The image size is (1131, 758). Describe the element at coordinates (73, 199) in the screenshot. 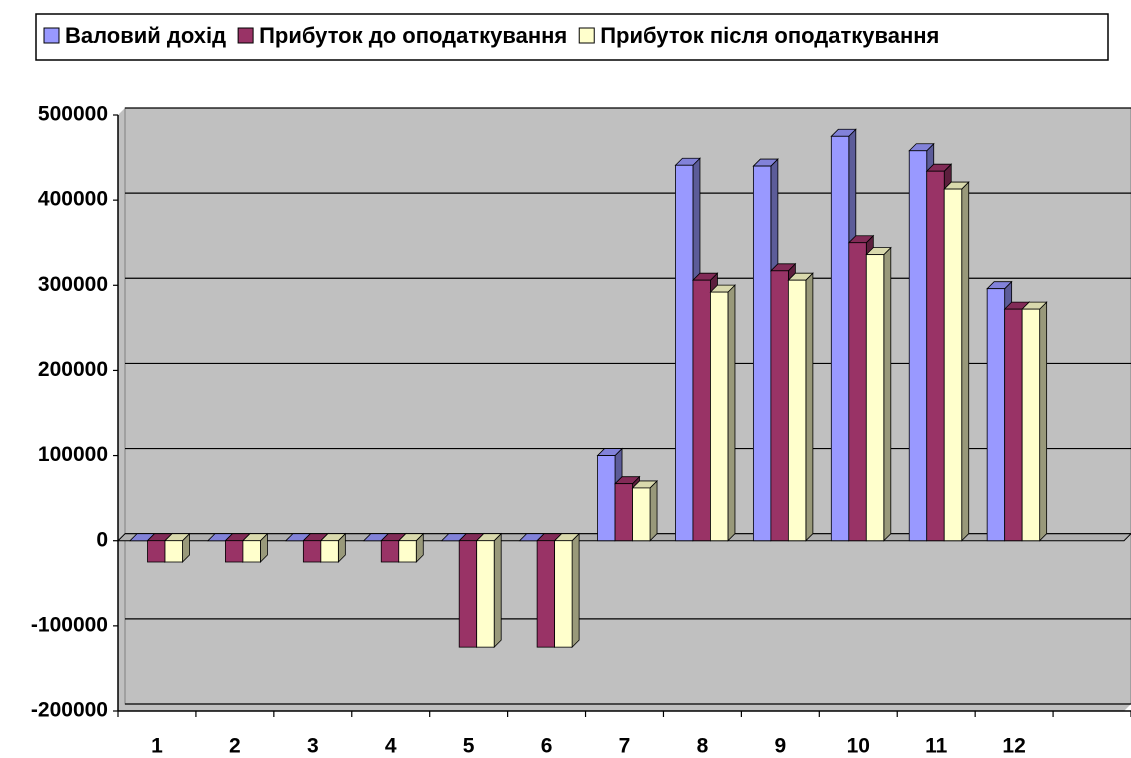

I see `y-tick-label: 400000` at that location.